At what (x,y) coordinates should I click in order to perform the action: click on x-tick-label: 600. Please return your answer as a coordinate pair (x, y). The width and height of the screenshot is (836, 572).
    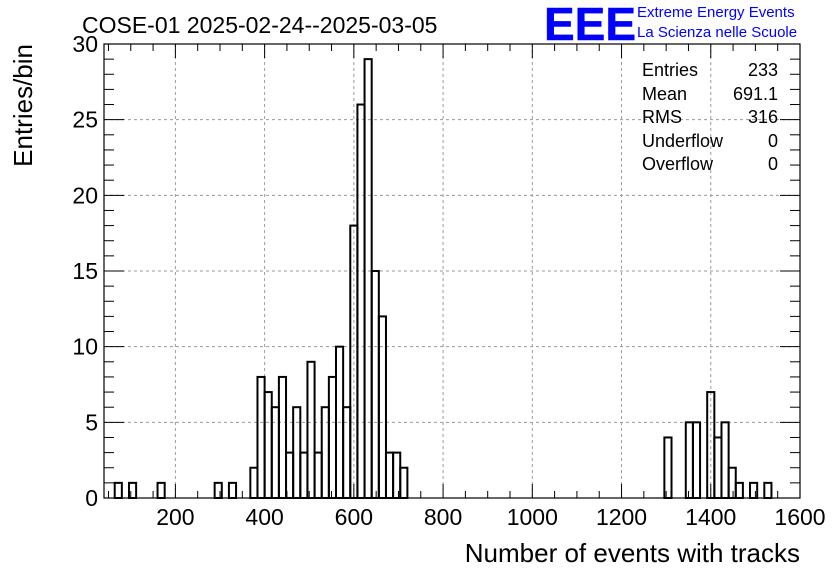
    Looking at the image, I should click on (354, 517).